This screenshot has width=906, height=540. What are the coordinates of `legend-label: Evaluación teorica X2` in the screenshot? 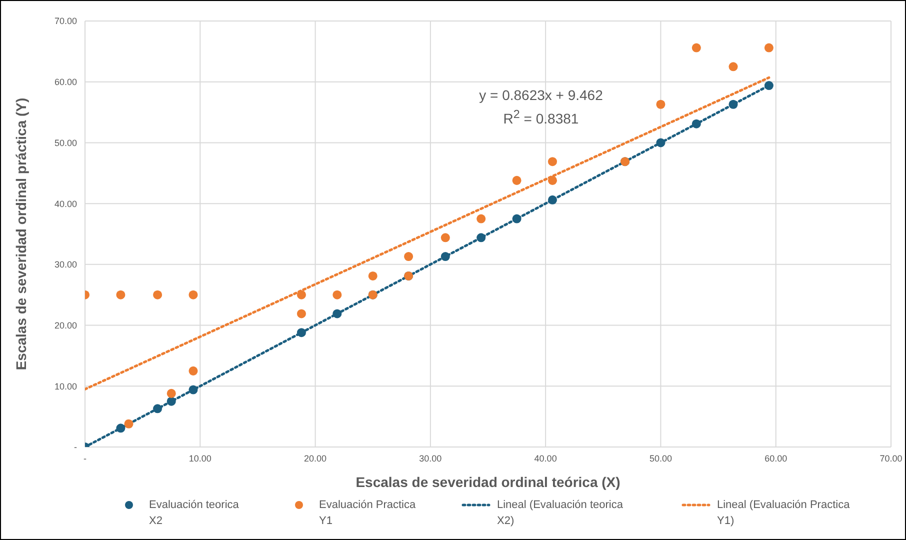 It's located at (194, 513).